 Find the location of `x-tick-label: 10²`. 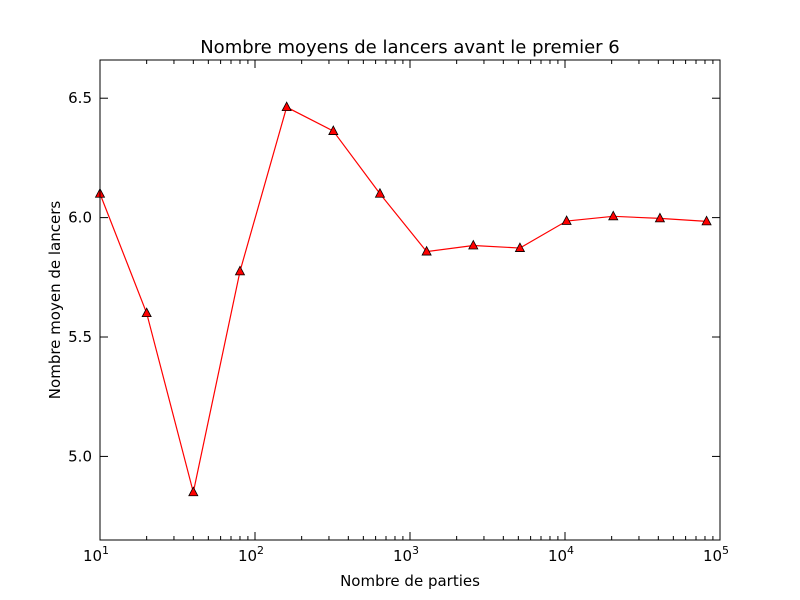

x-tick-label: 10² is located at coordinates (251, 554).